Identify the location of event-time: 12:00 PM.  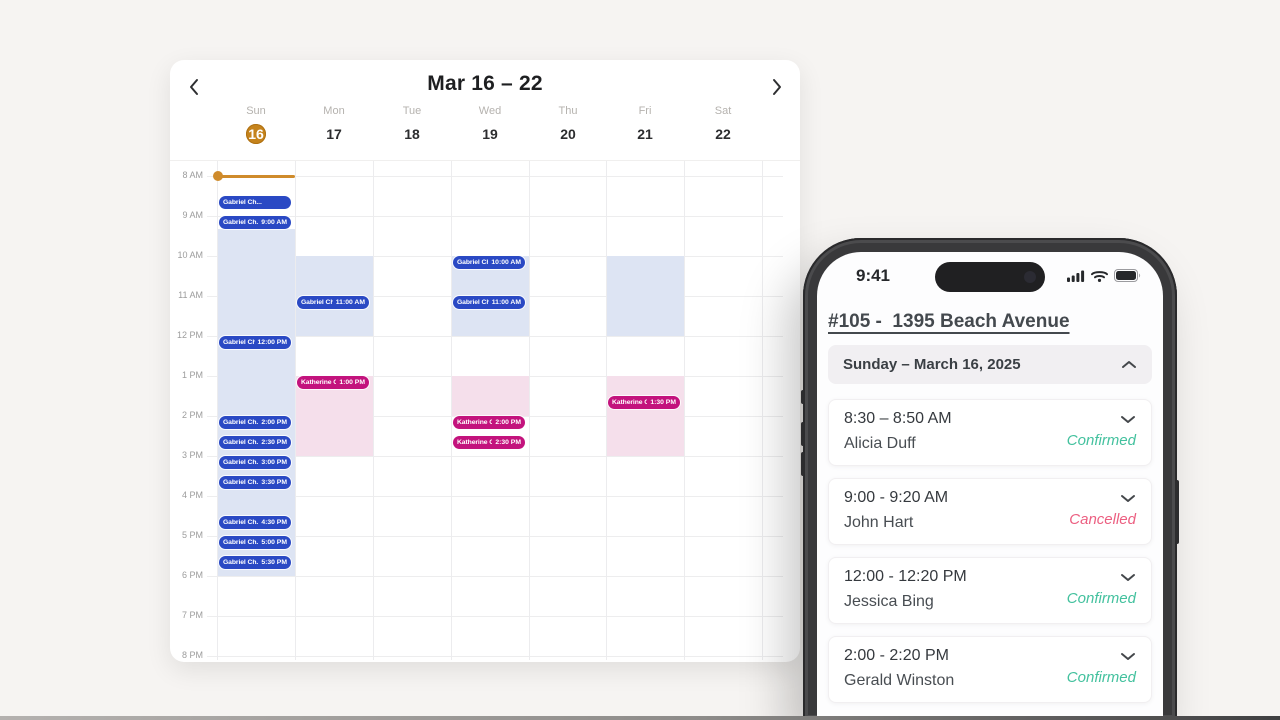
(272, 342).